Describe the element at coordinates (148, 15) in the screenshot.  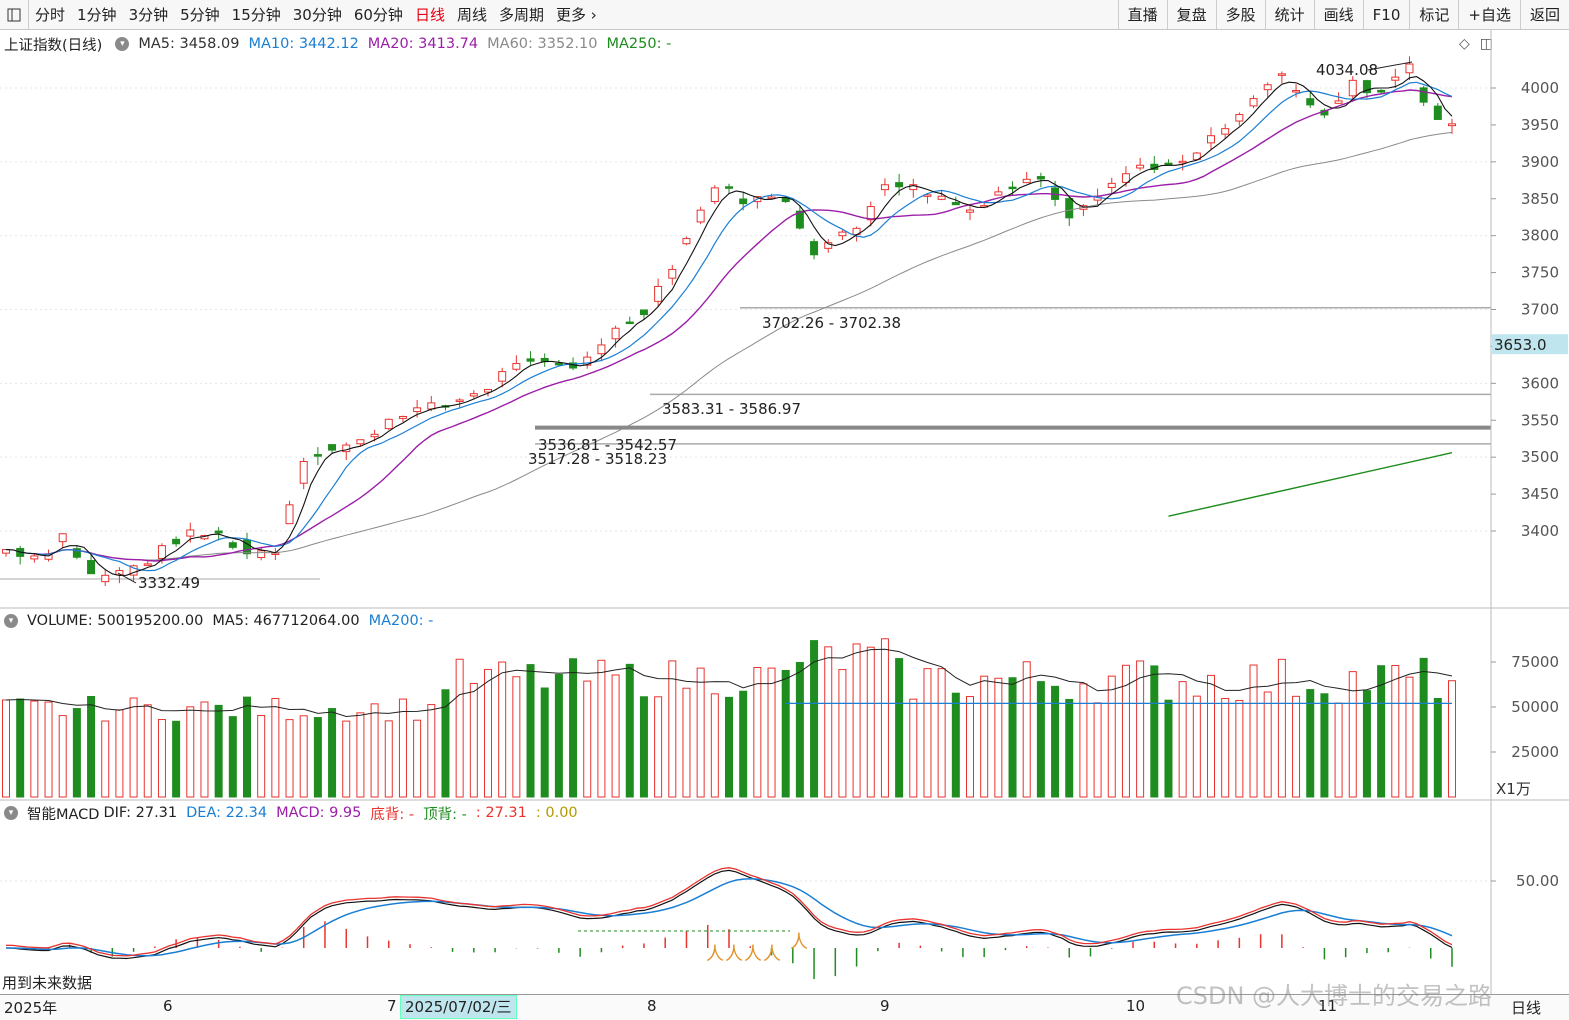
I see `period-tab-2: 3分钟` at that location.